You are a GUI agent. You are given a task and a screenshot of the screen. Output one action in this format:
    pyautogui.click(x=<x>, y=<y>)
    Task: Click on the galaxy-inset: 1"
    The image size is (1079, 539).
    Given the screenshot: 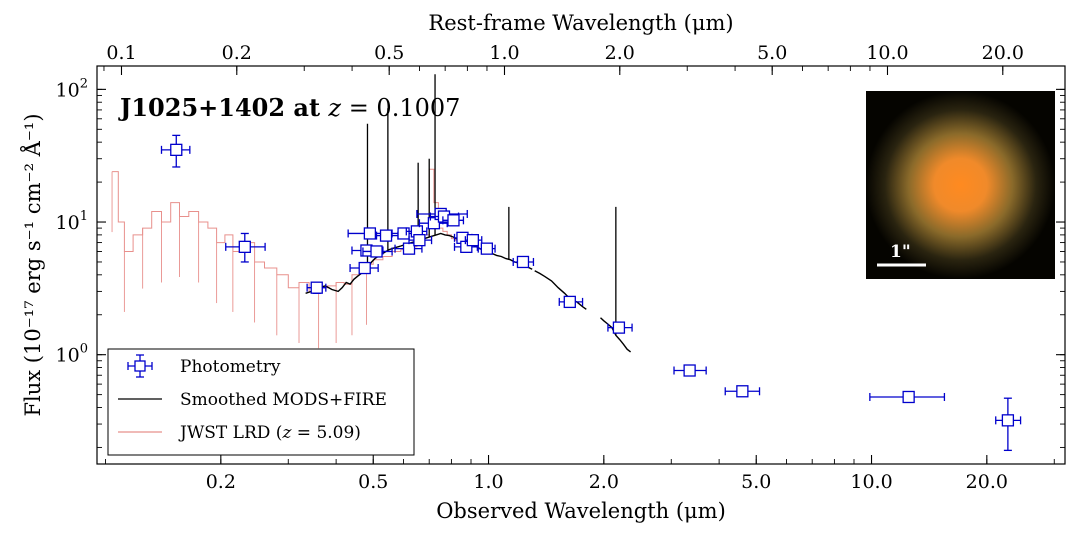 What is the action you would take?
    pyautogui.click(x=960, y=185)
    